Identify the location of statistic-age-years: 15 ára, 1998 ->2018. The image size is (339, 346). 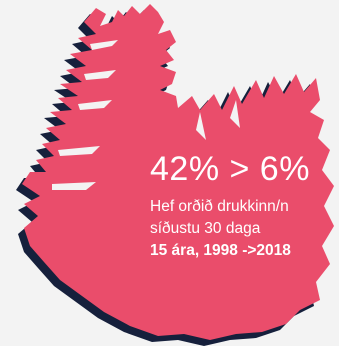
(220, 250).